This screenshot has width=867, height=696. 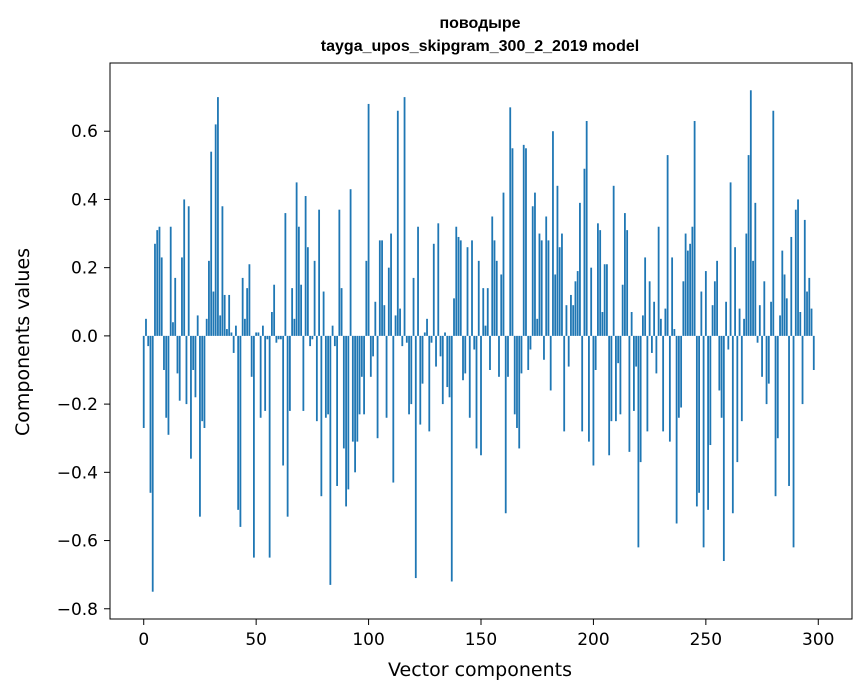 I want to click on x-axis: 0 50 100 150 200 250 300, so click(x=486, y=634).